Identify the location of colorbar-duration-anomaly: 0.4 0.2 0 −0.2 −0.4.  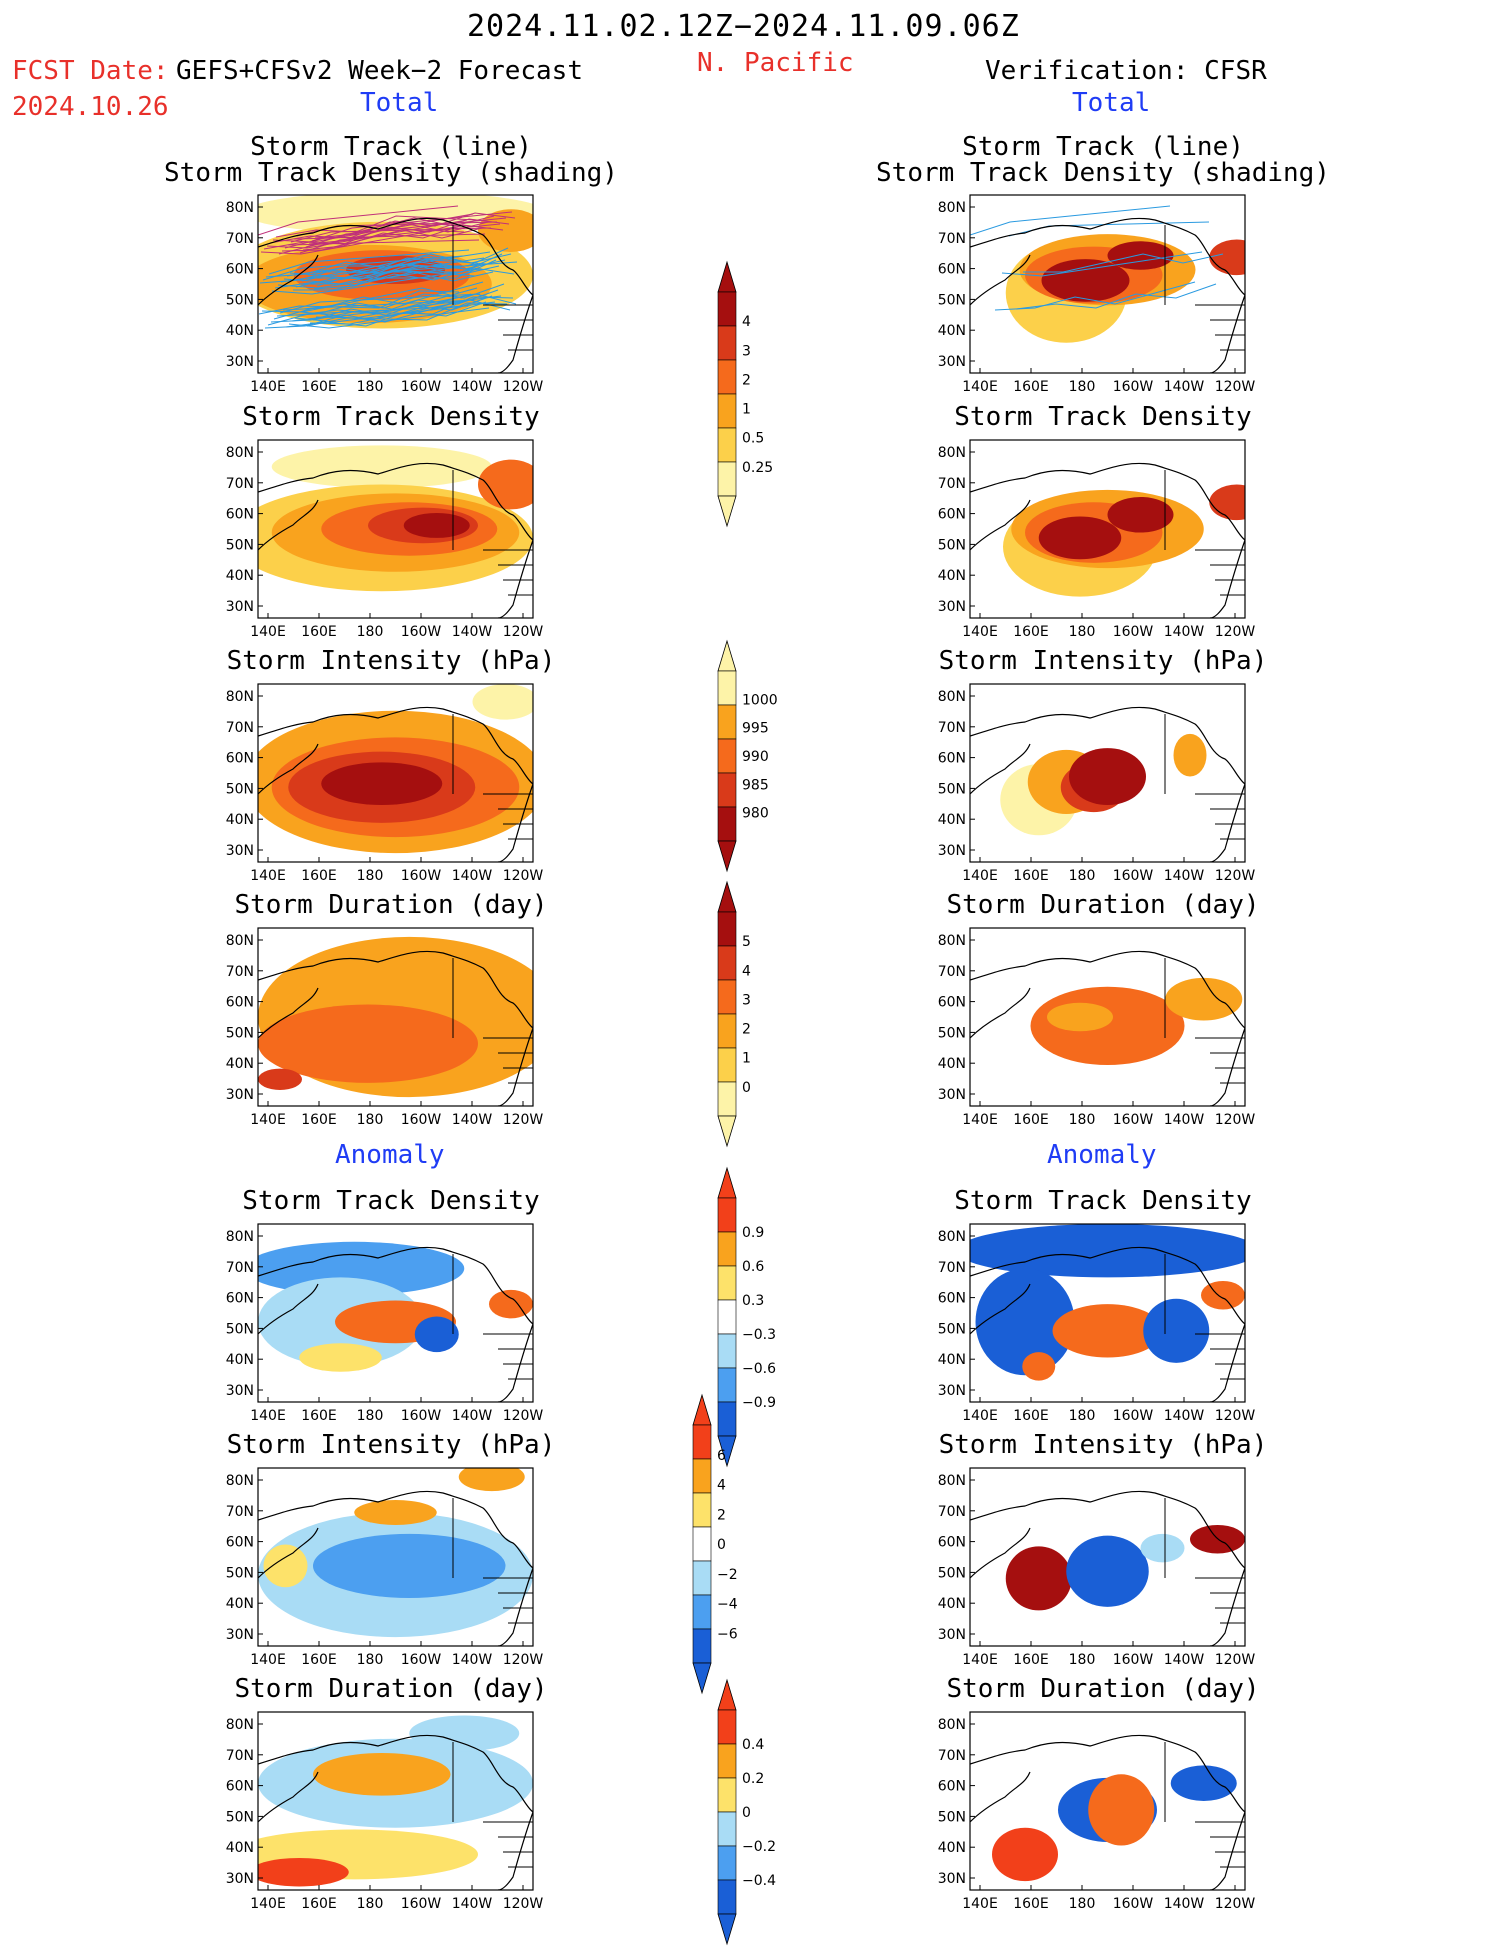
(762, 1813).